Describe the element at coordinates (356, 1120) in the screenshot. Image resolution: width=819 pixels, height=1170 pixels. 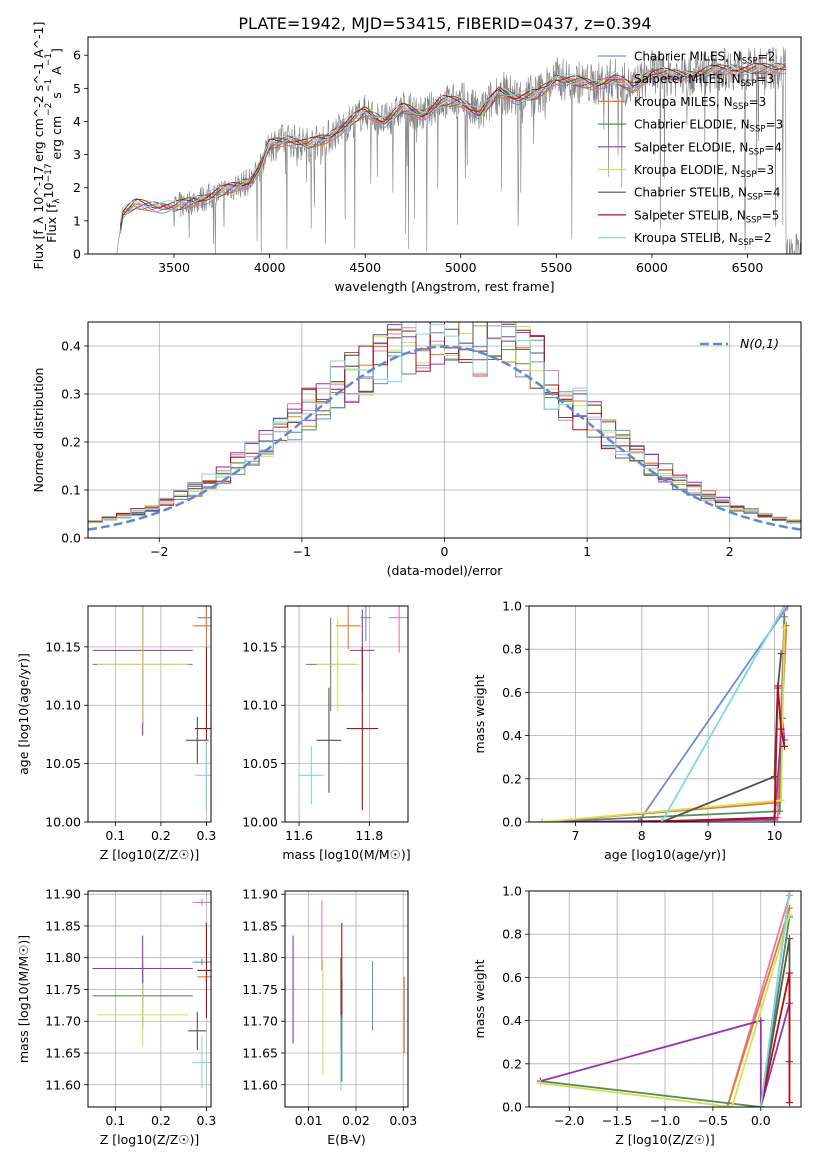
I see `x-tick-label: 0.02` at that location.